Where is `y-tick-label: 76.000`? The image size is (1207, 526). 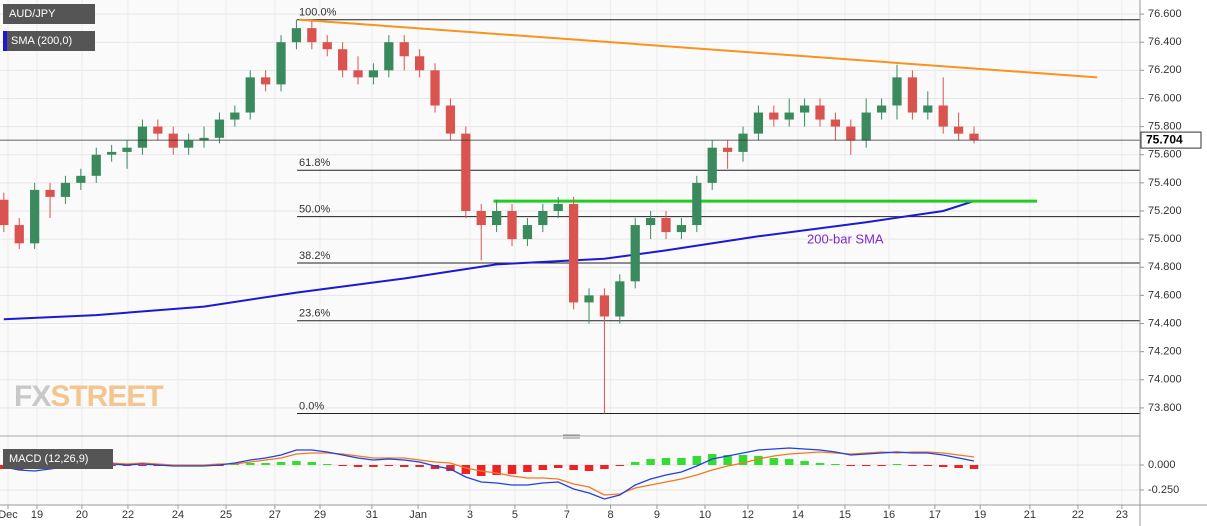 y-tick-label: 76.000 is located at coordinates (1165, 98).